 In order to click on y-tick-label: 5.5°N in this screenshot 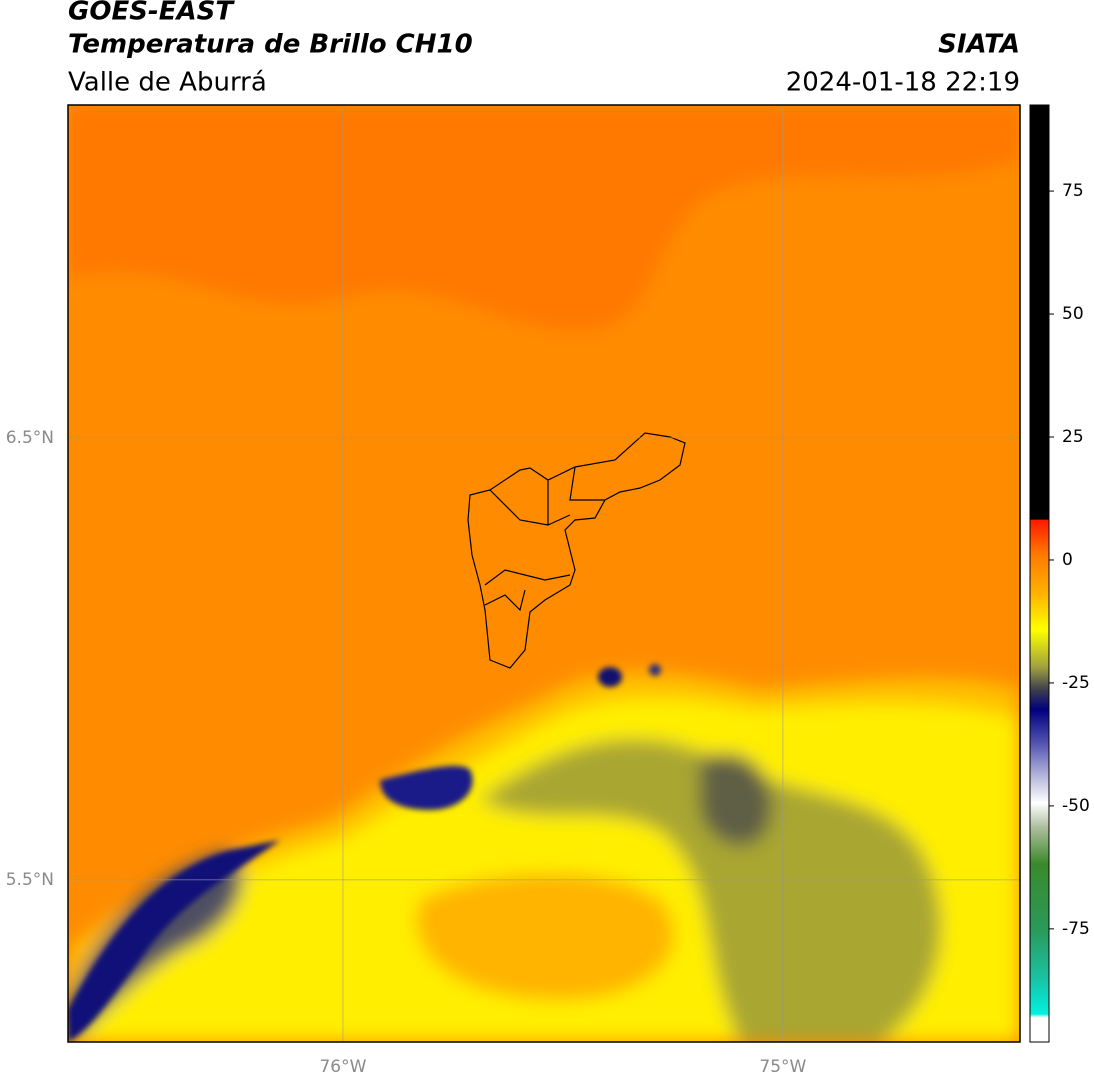, I will do `click(30, 880)`.